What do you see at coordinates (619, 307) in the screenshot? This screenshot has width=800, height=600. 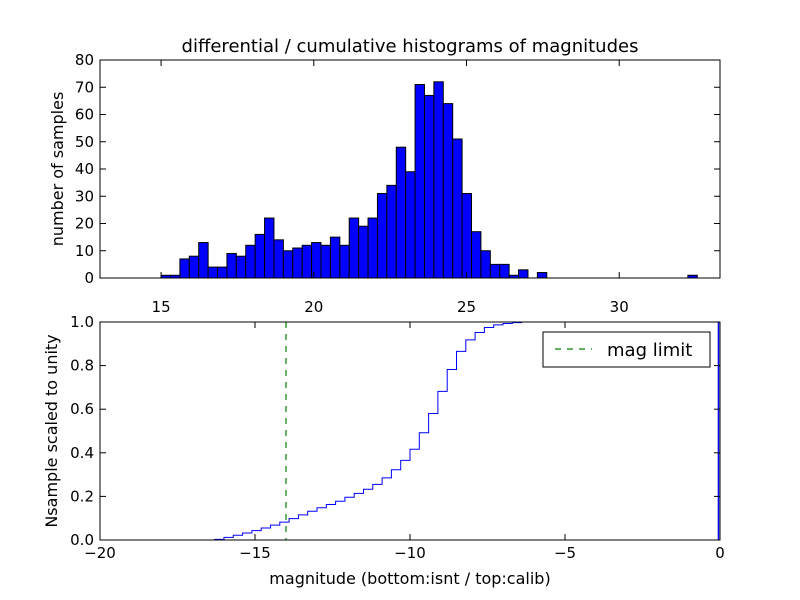 I see `top-x-tick-label: 30` at bounding box center [619, 307].